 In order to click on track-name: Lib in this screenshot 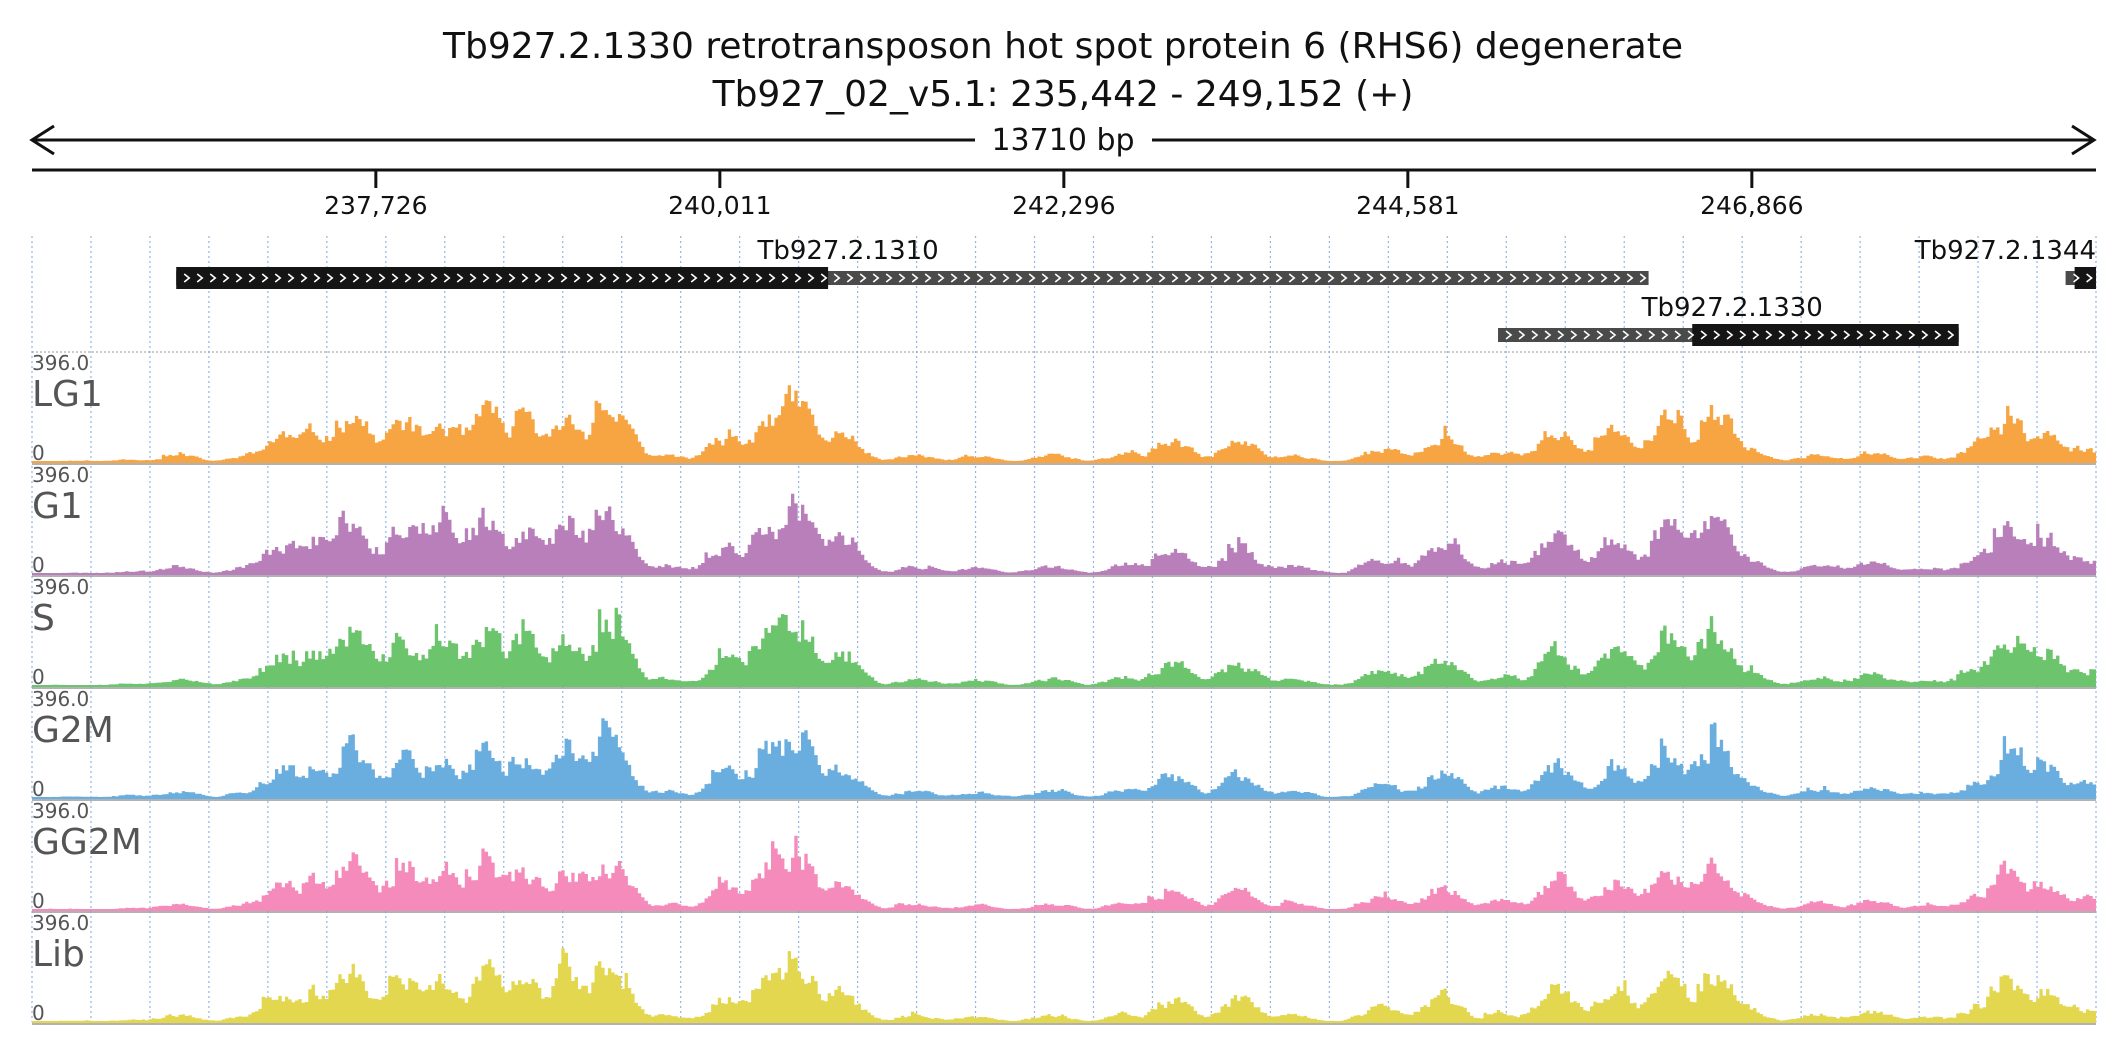, I will do `click(58, 954)`.